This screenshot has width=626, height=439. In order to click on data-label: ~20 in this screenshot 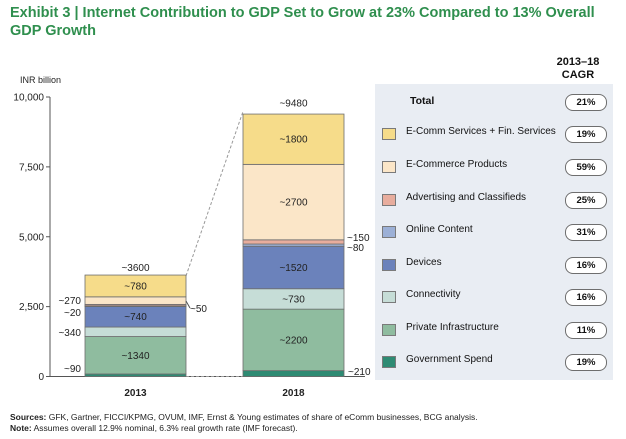, I will do `click(72, 313)`.